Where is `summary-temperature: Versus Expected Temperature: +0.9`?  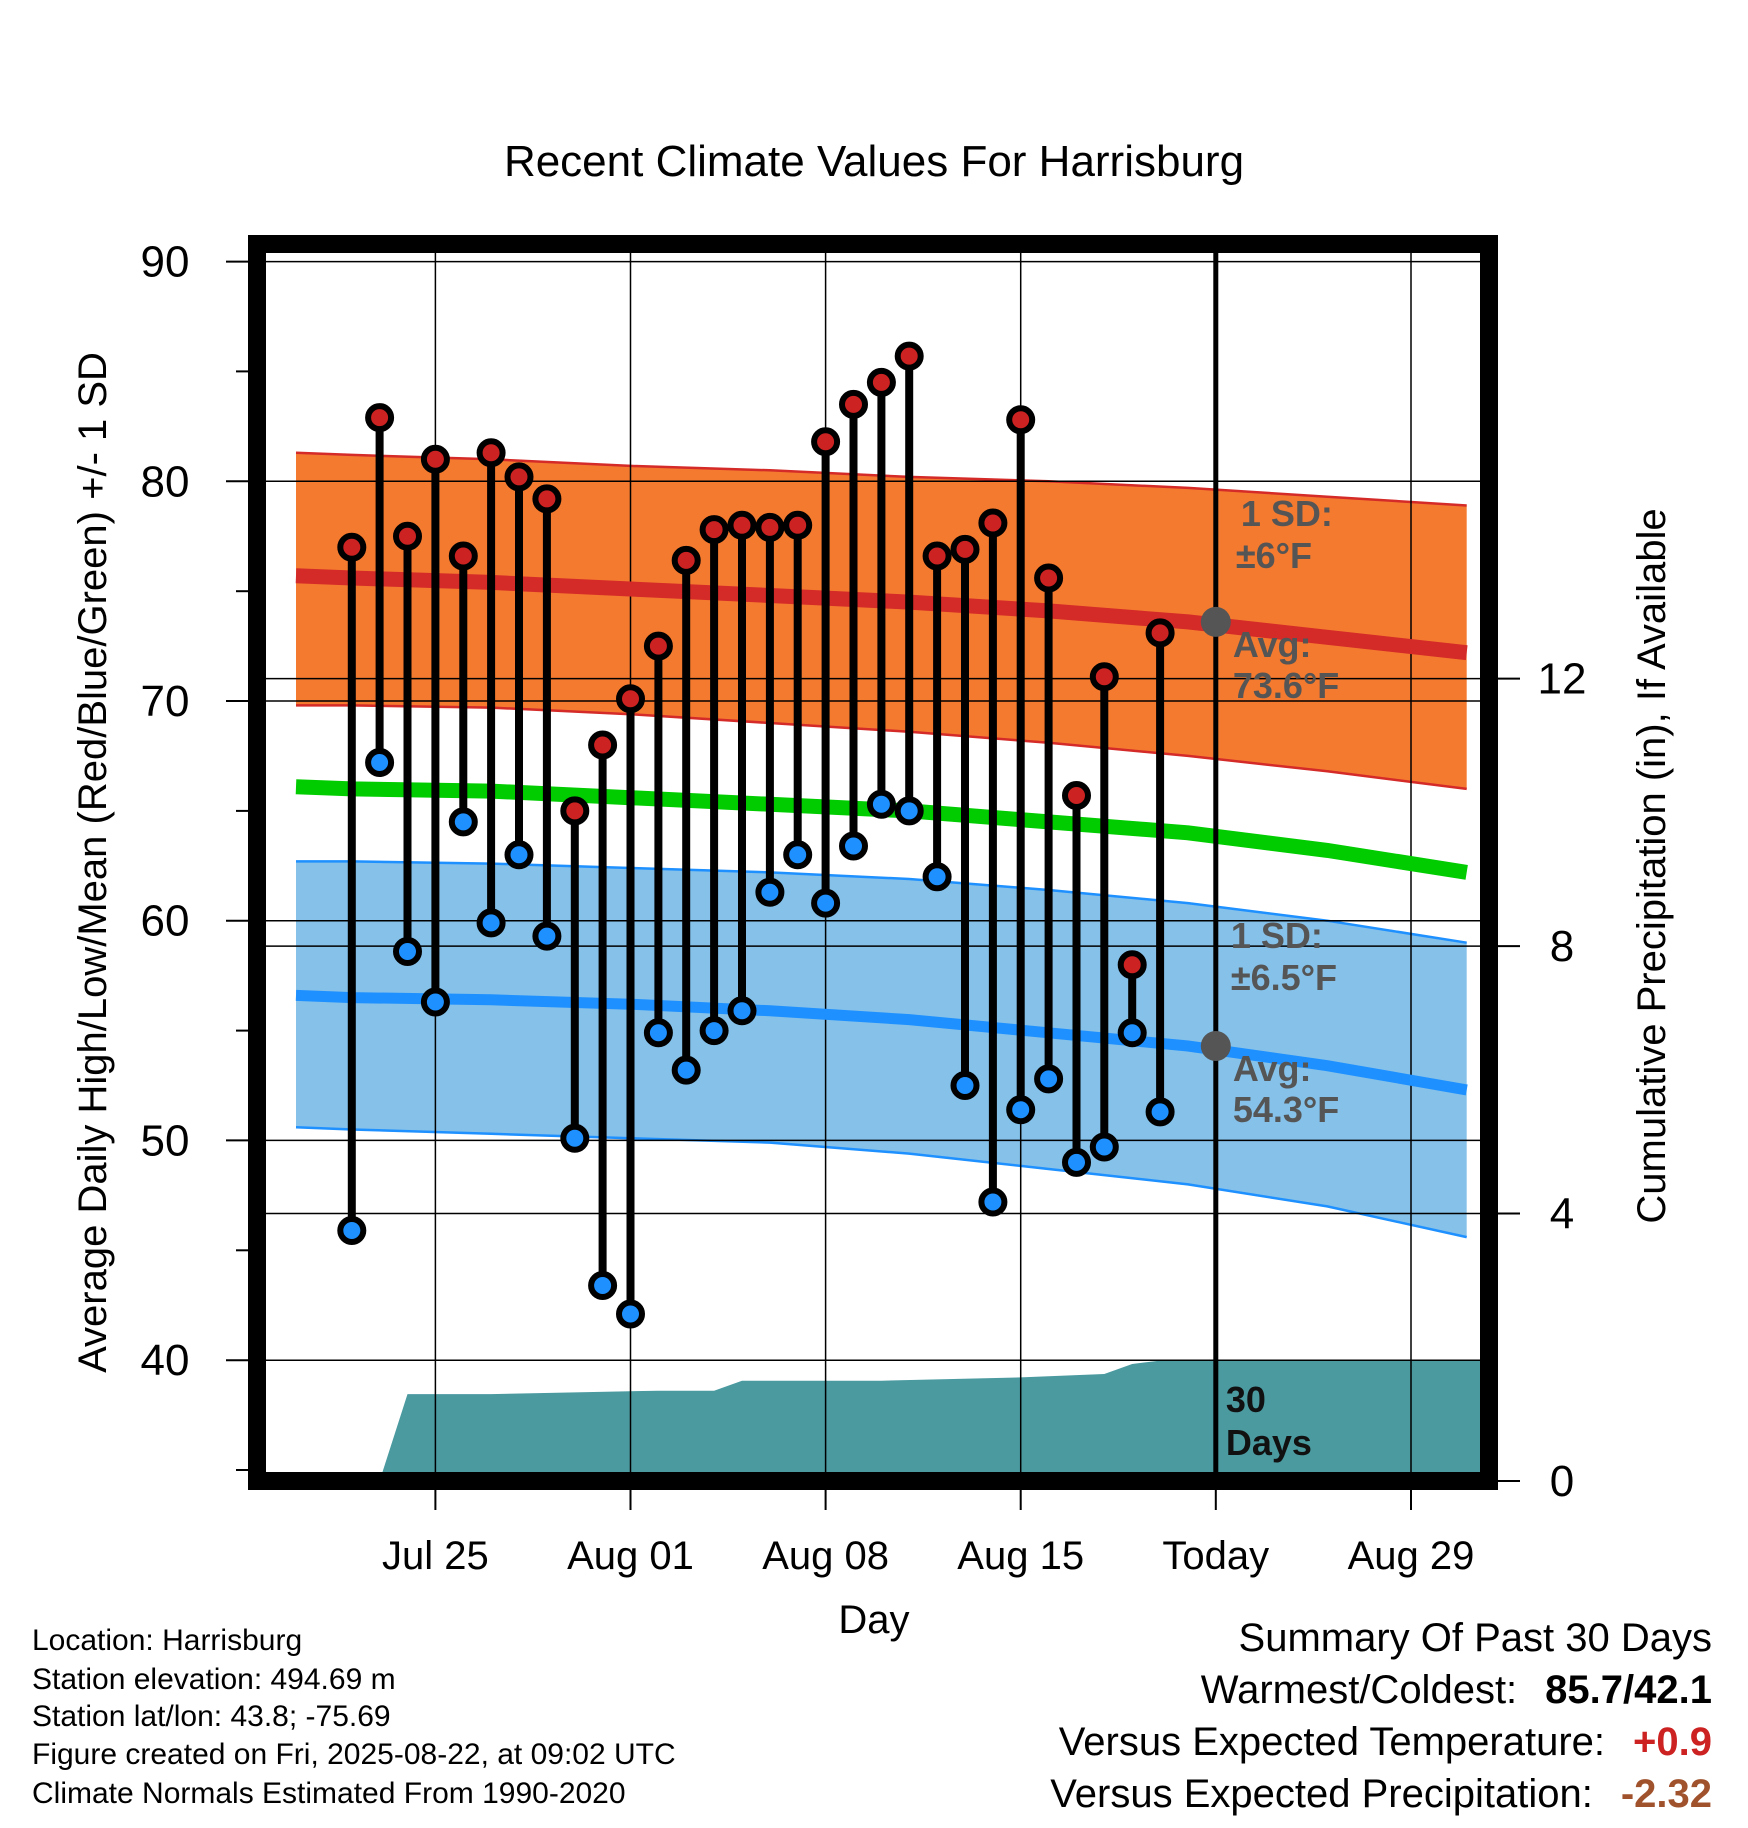 summary-temperature: Versus Expected Temperature: +0.9 is located at coordinates (1385, 1742).